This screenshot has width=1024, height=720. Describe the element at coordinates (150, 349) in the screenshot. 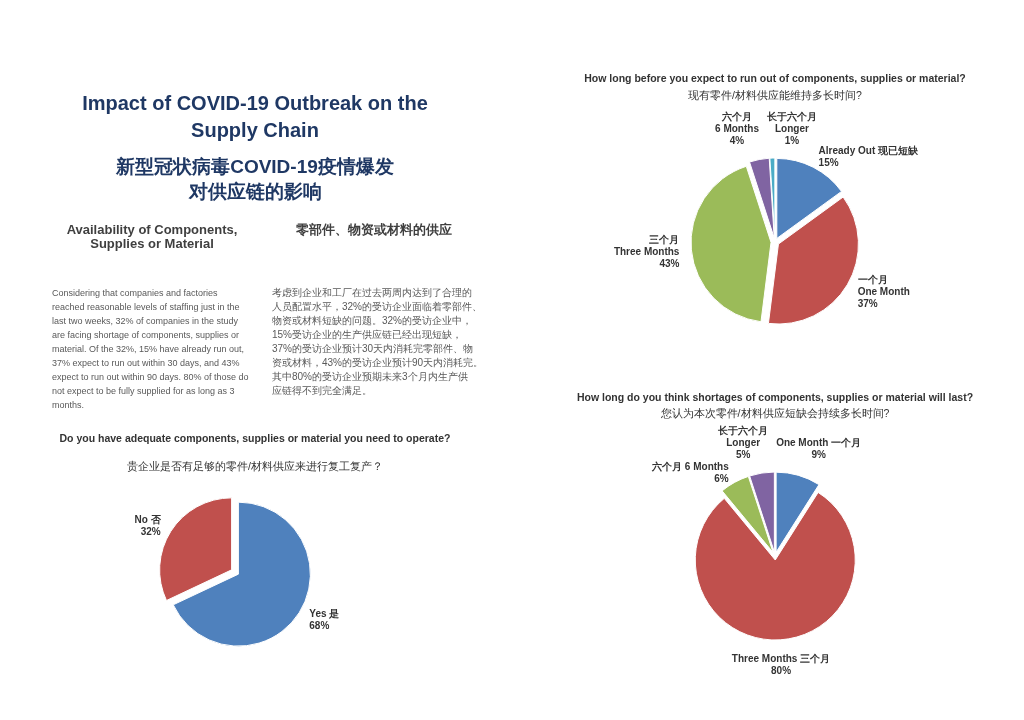

I see `text: Considering that companies and factories reached reasonable levels of staffing just in the last two weeks, 32% of companies in the study are facing shortage of components, supplies or material. Of the 32%, 15% have already run out, 37% expect to run out within 30 days, and 43% expect to run out within 90 days. 80% of those do not expect to be fully supplied for as long as 3 months.` at that location.